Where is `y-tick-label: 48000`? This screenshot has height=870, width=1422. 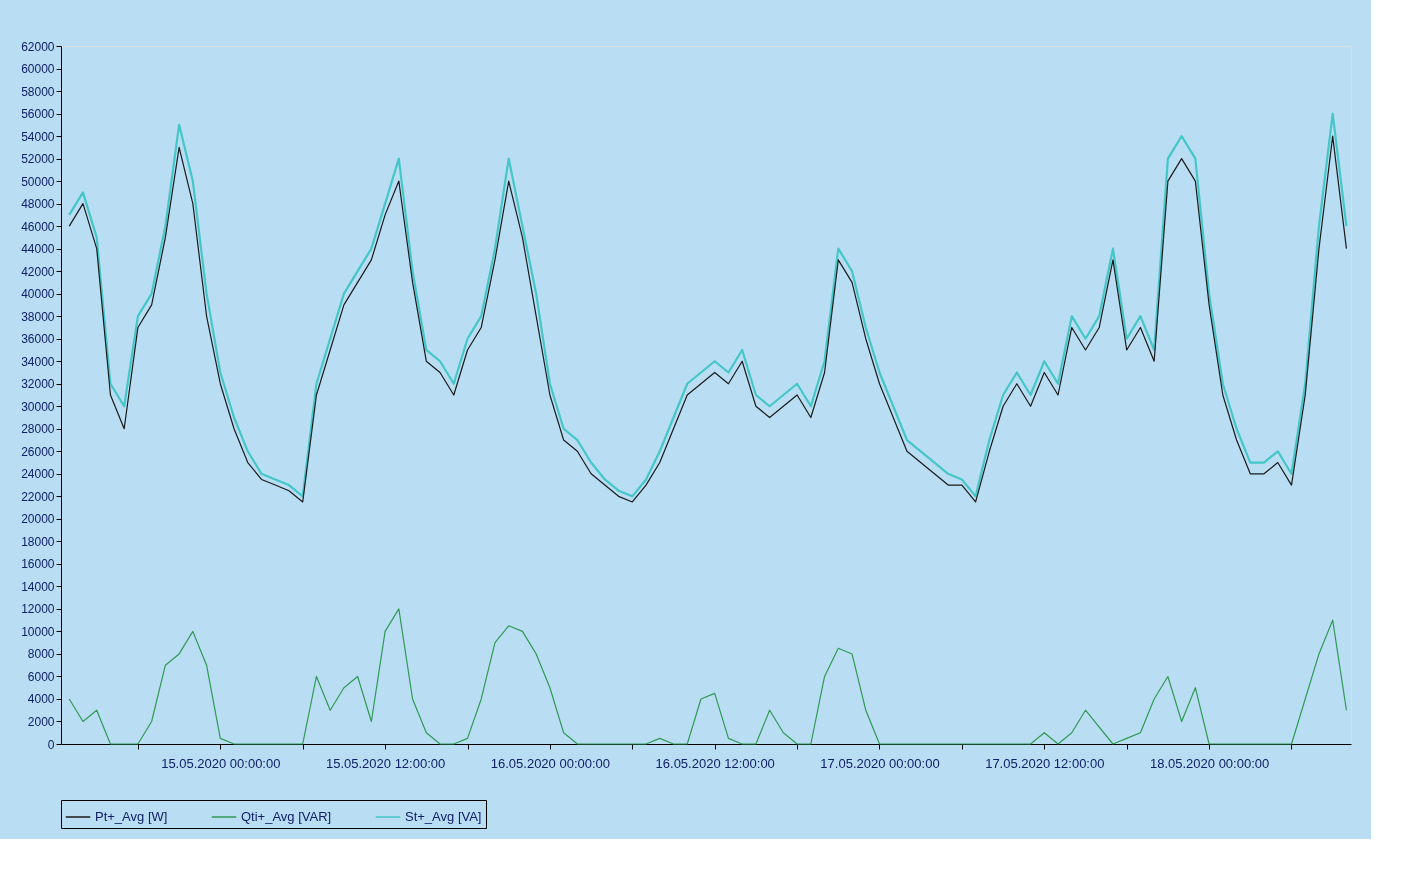 y-tick-label: 48000 is located at coordinates (38, 204).